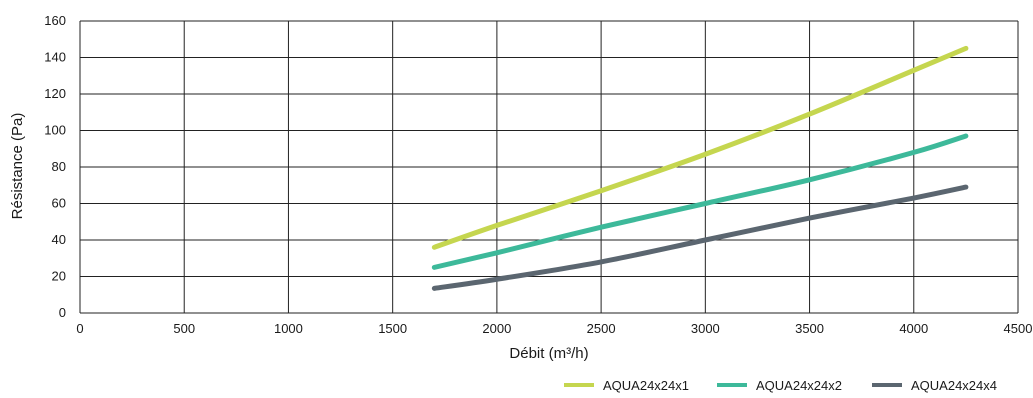 The image size is (1033, 398). I want to click on x-tick-label: 3500, so click(809, 328).